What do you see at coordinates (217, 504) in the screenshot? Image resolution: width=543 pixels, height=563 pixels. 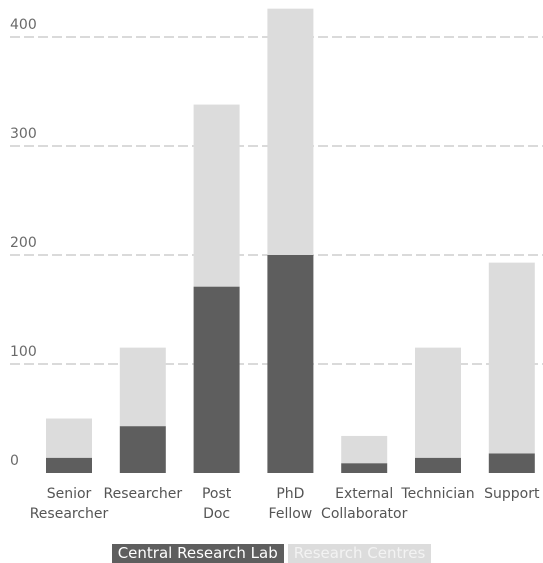 I see `x-category-label: Post Doc` at bounding box center [217, 504].